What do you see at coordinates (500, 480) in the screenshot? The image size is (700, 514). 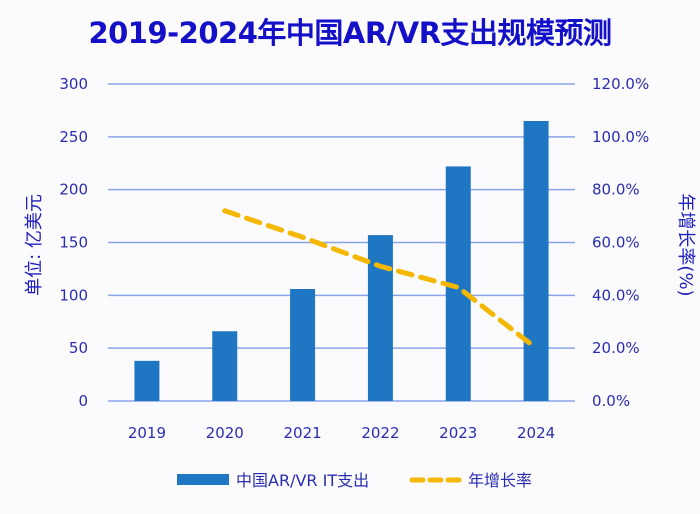 I see `legend-line-label: 年增长率` at bounding box center [500, 480].